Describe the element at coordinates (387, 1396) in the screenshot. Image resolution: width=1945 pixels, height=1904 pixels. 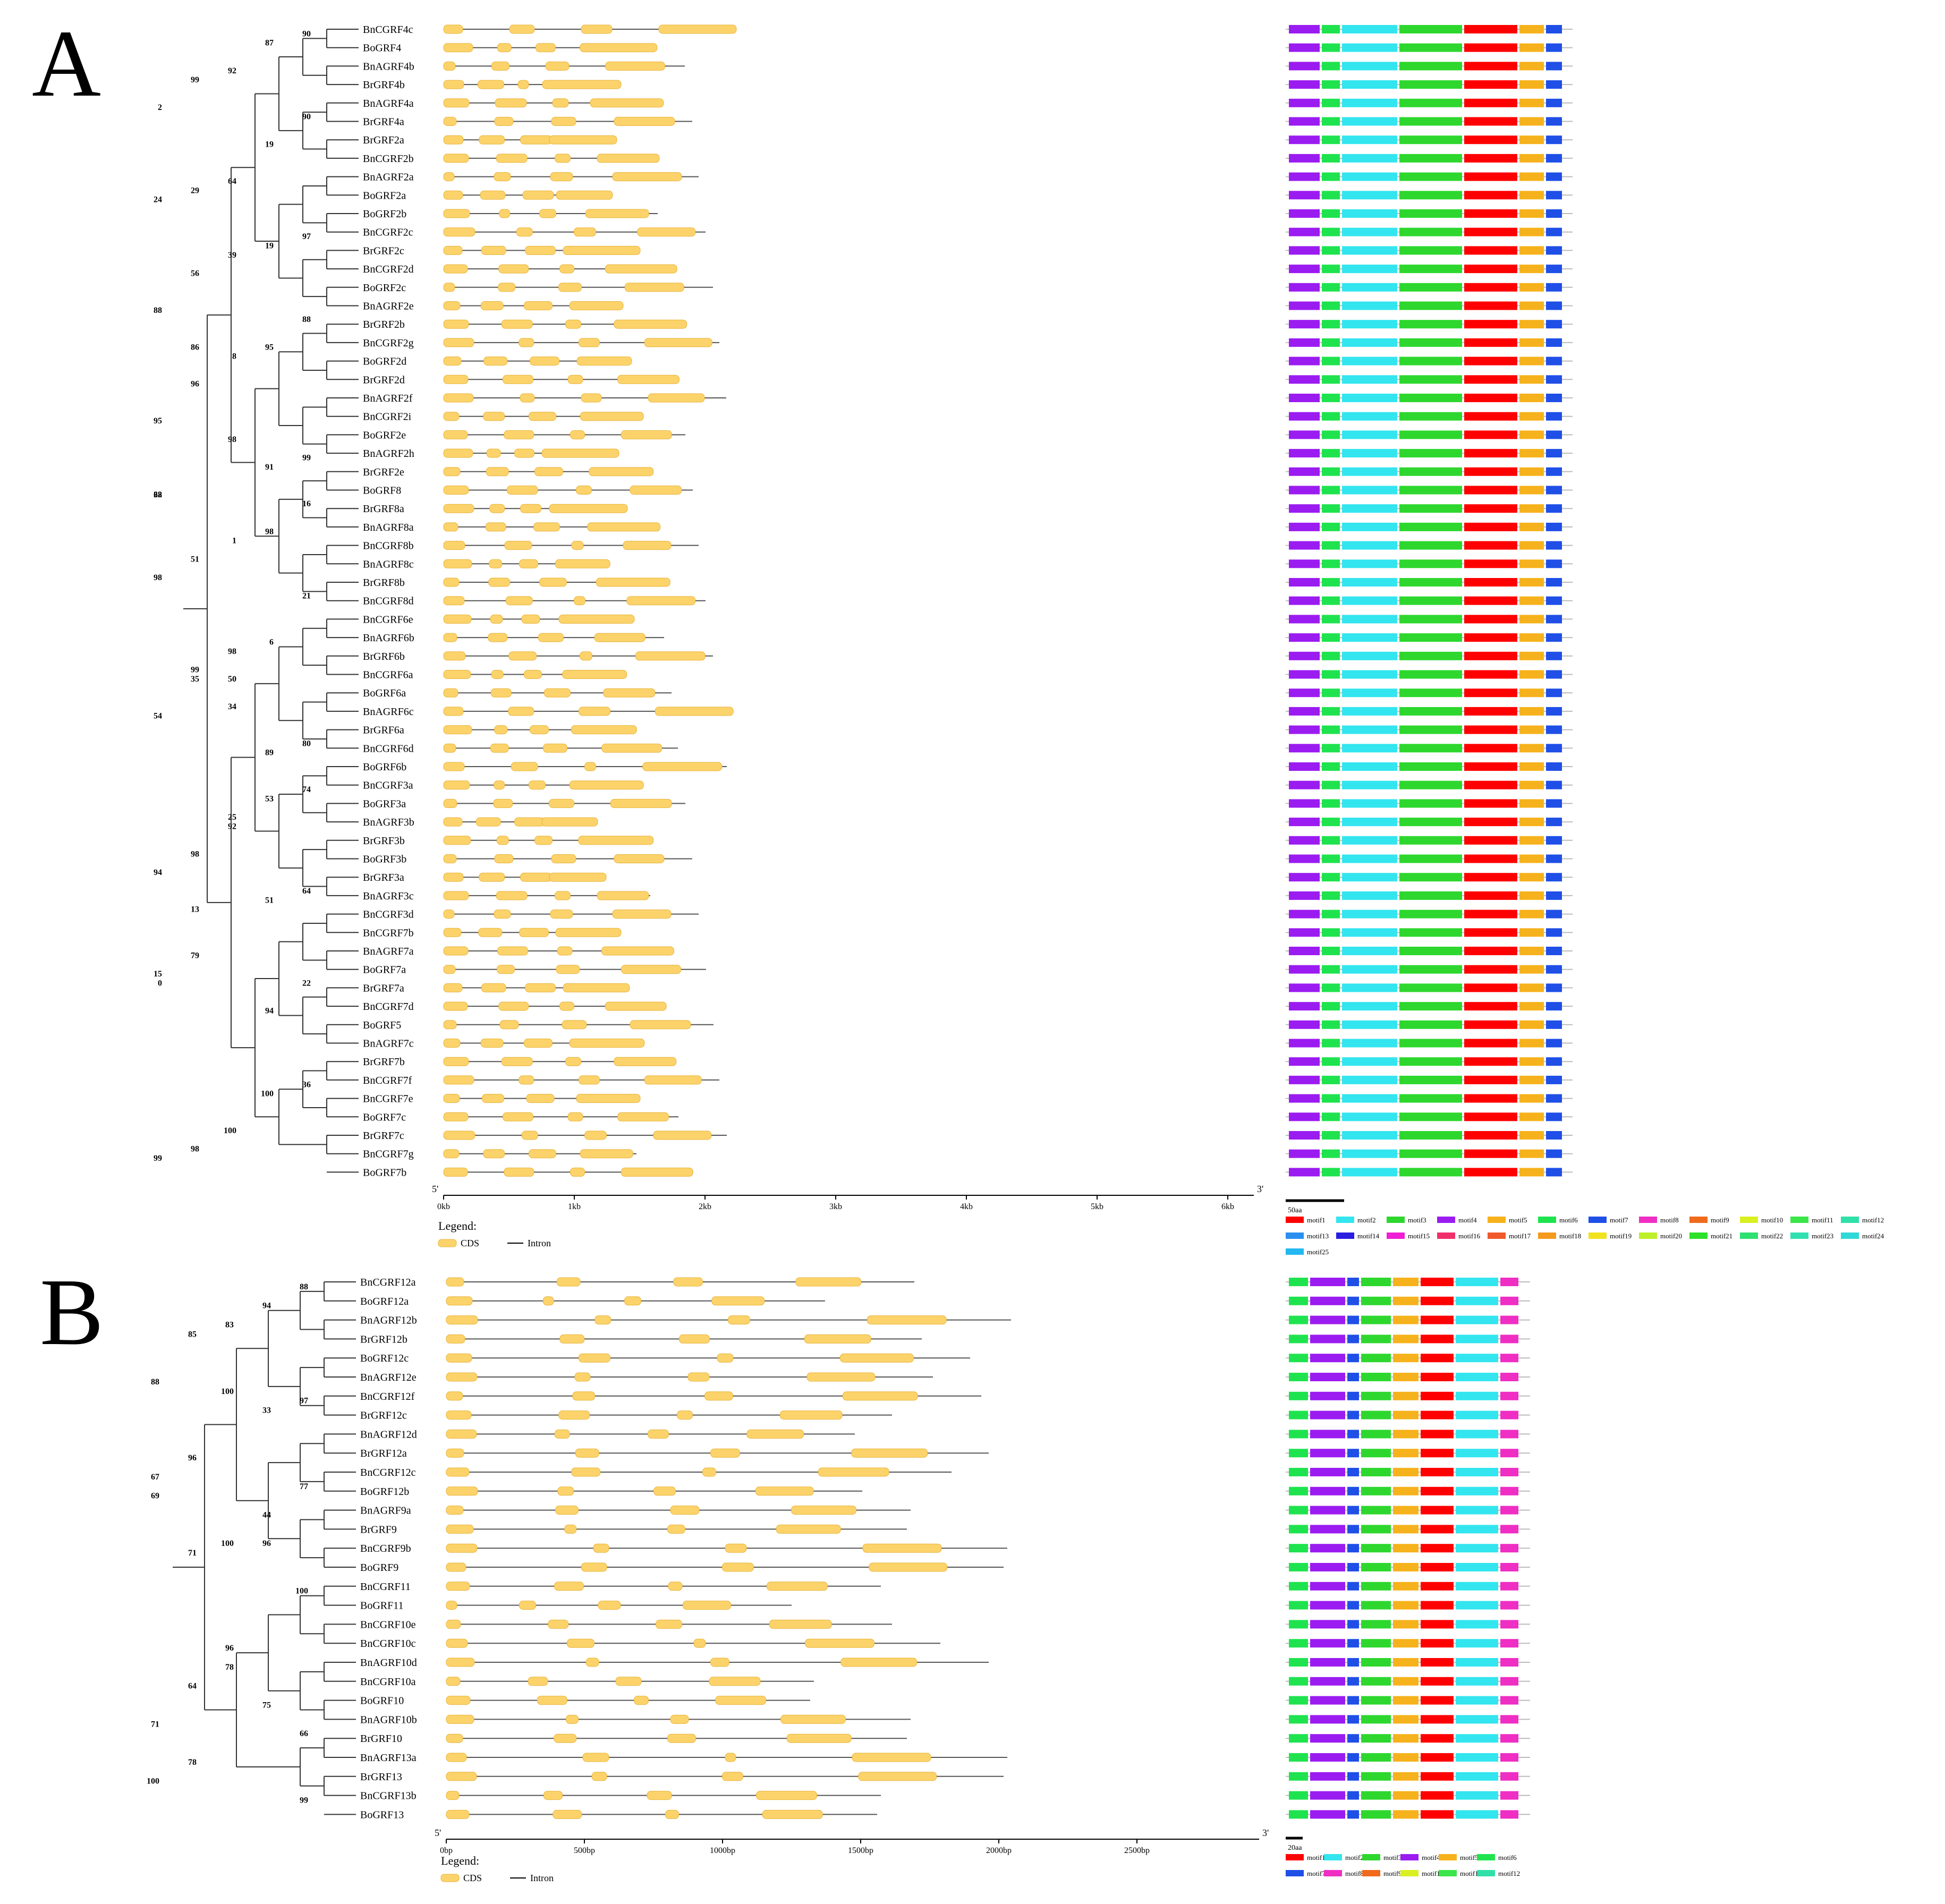
I see `gene-label: BnCGRF12f` at that location.